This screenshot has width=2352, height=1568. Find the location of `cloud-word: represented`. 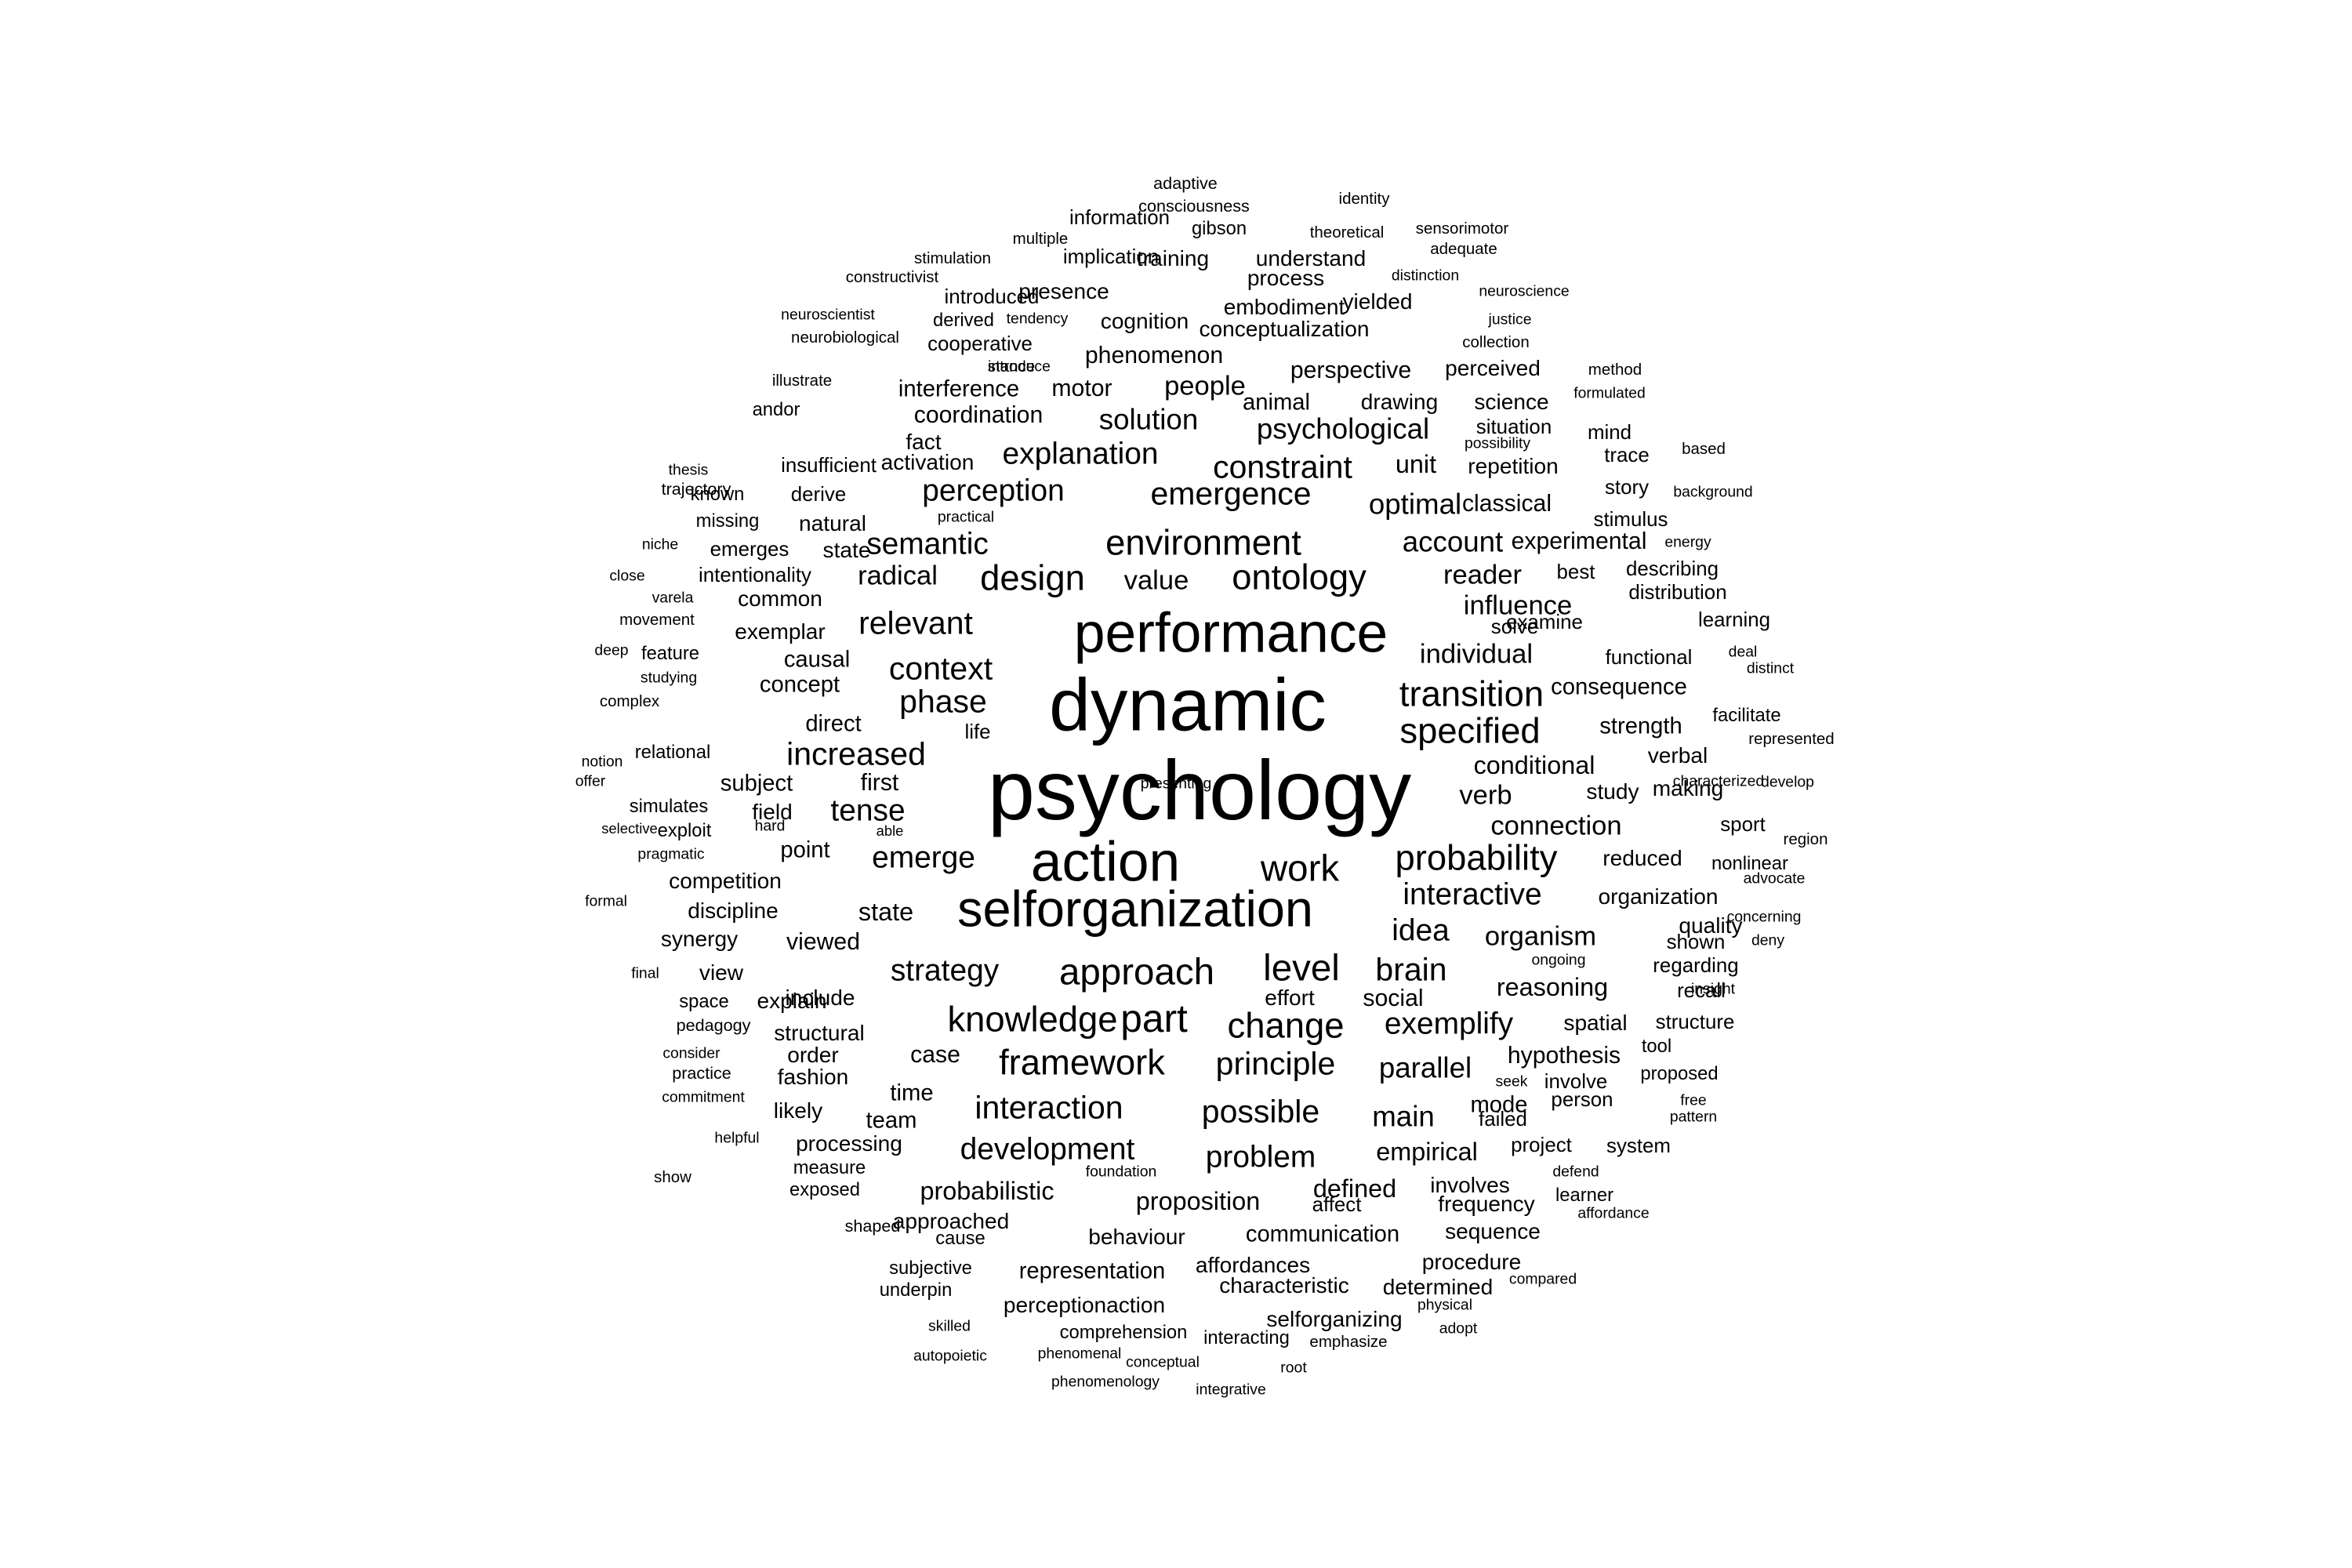

cloud-word: represented is located at coordinates (1791, 738).